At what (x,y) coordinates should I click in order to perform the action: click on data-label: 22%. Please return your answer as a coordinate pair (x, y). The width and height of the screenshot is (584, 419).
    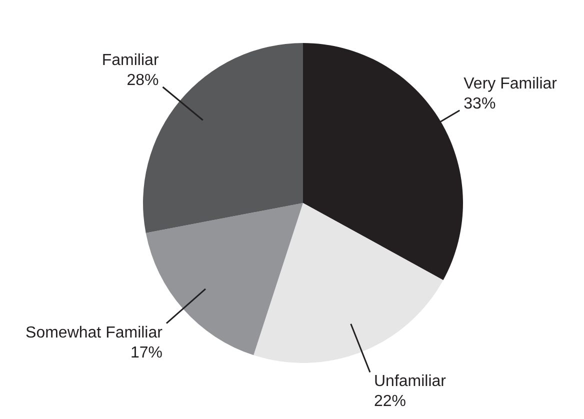
    Looking at the image, I should click on (390, 401).